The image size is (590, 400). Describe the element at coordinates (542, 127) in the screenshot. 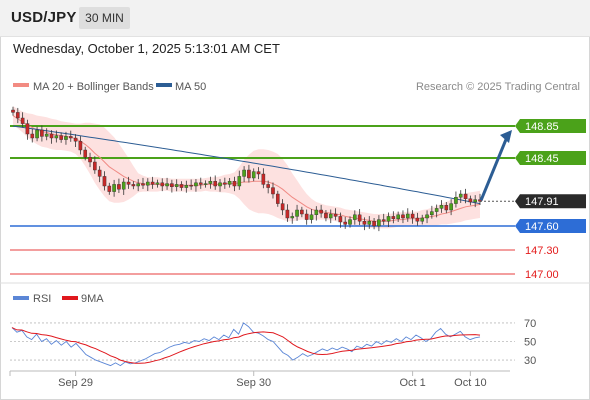

I see `level-label-148-85-text: 148.85` at that location.